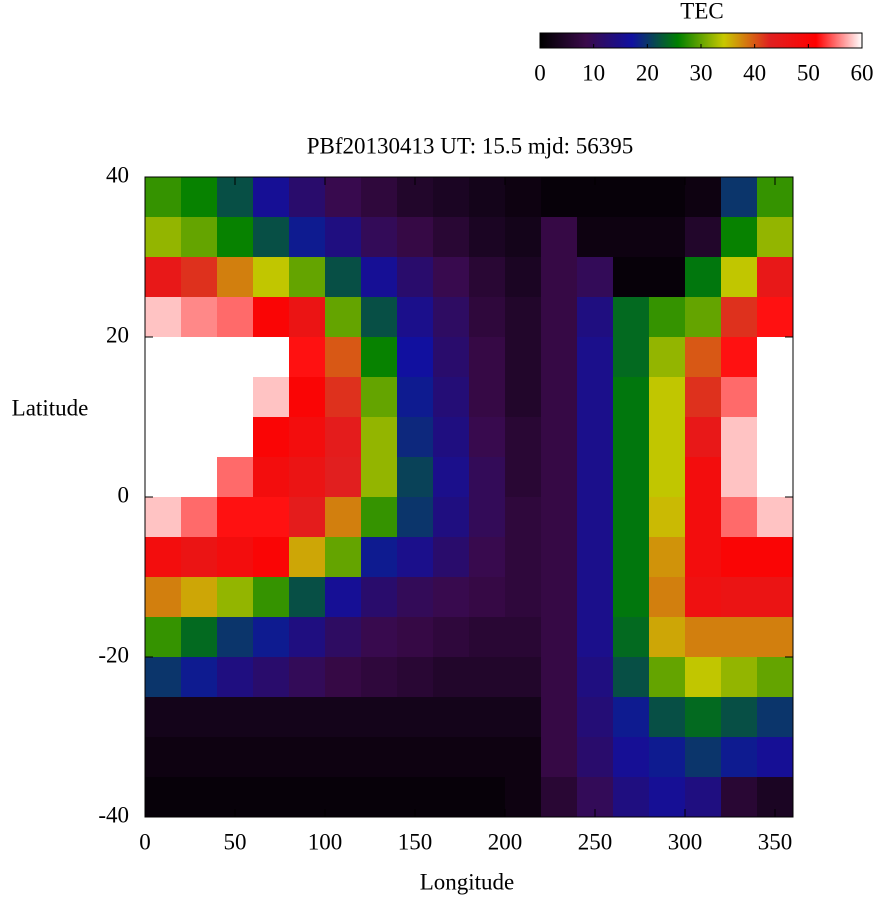 This screenshot has height=900, width=878. Describe the element at coordinates (145, 841) in the screenshot. I see `x-tick-label: 0` at that location.